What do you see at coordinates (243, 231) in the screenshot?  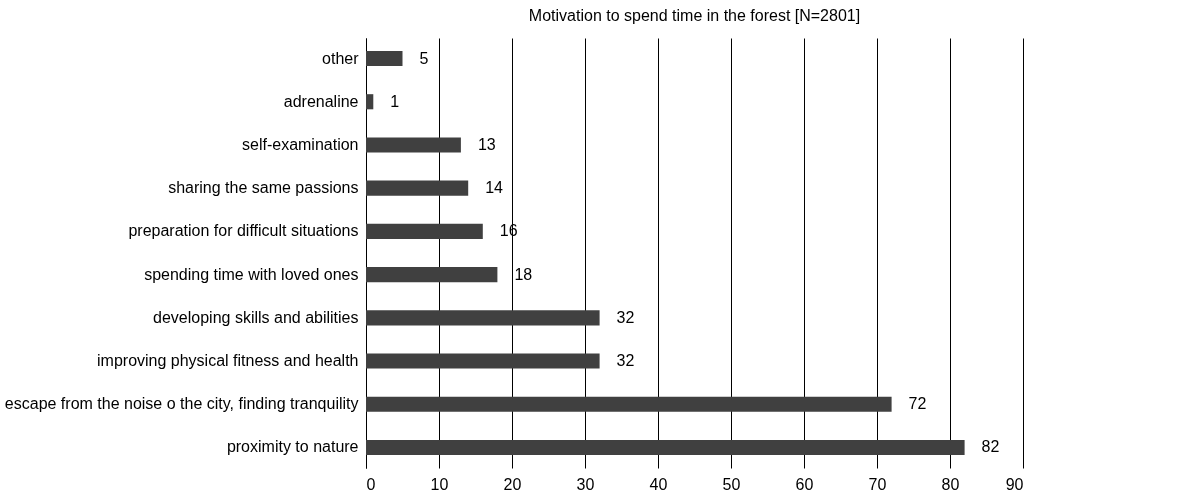 I see `y-tick-label: preparation for difficult situations` at bounding box center [243, 231].